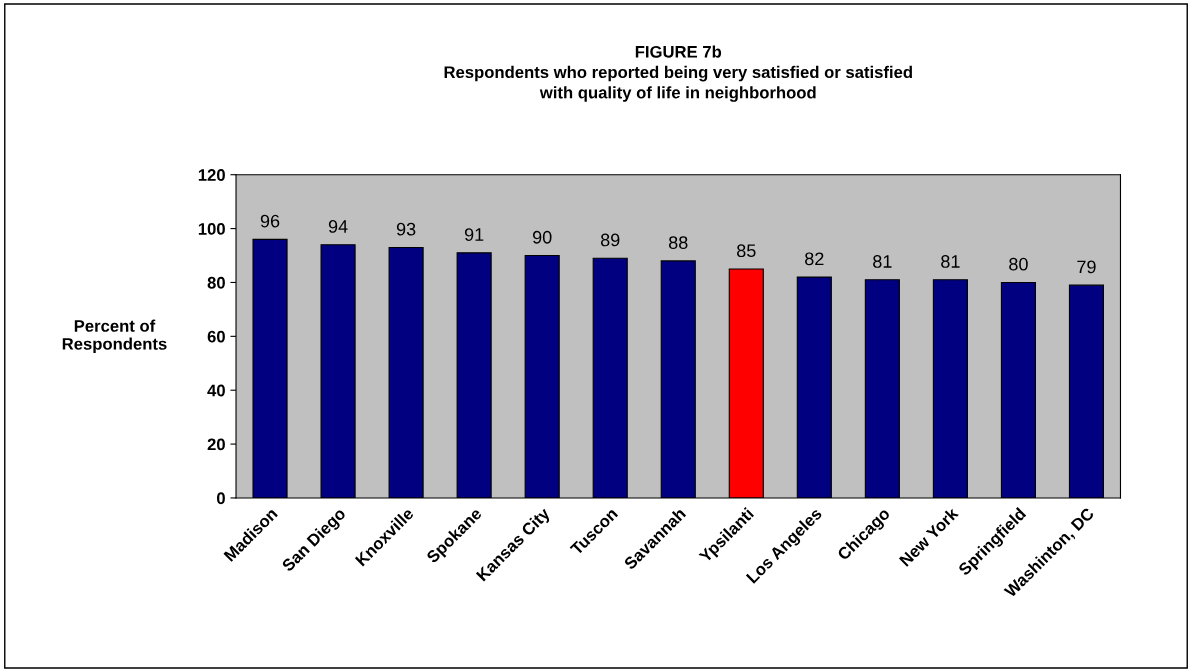 The height and width of the screenshot is (672, 1192). What do you see at coordinates (114, 336) in the screenshot?
I see `y-axis-title: Percent of Respondents` at bounding box center [114, 336].